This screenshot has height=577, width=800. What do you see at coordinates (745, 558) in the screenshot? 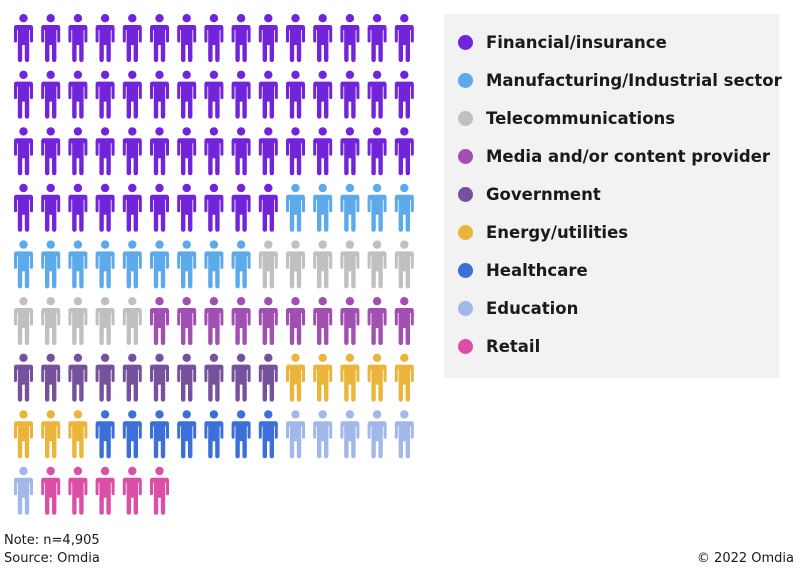
I see `copyright-text: © 2022 Omdia` at bounding box center [745, 558].